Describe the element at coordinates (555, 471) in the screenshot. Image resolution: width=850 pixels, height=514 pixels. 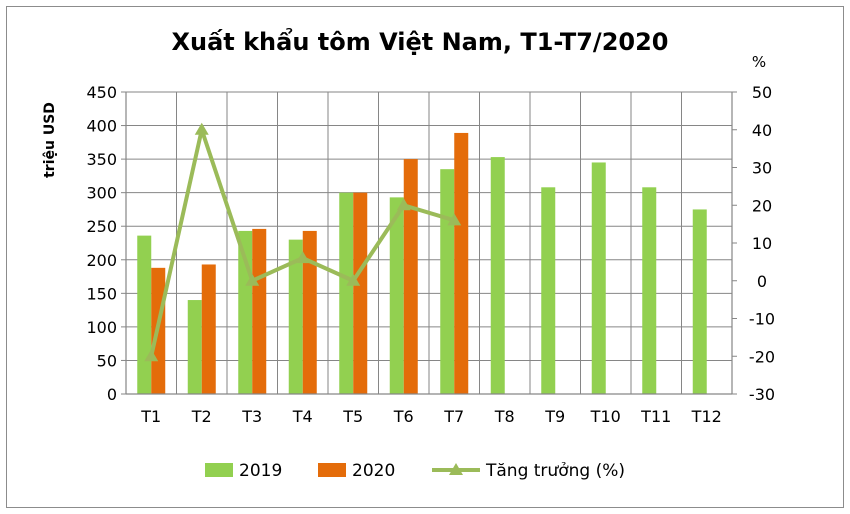
I see `legend-label: Tăng trưởng (%)` at that location.